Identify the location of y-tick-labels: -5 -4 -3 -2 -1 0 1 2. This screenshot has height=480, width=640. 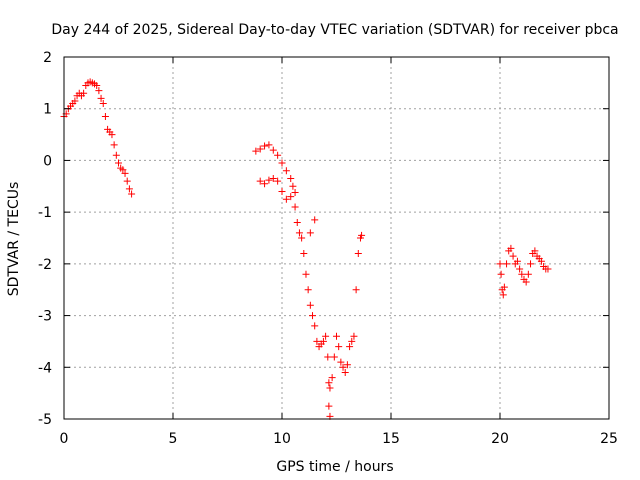
(45, 239).